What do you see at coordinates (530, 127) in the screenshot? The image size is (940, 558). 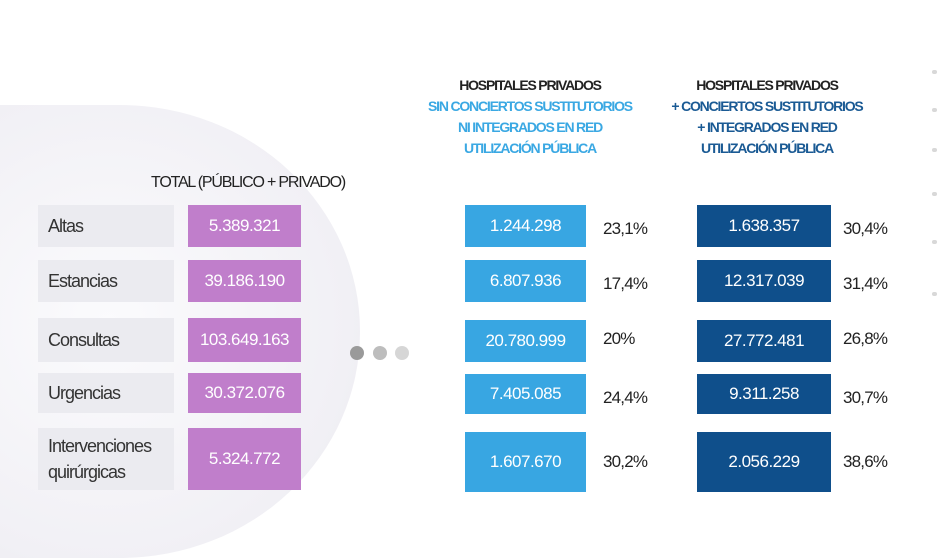 I see `col1-header-line: NI INTEGRADOS EN RED` at bounding box center [530, 127].